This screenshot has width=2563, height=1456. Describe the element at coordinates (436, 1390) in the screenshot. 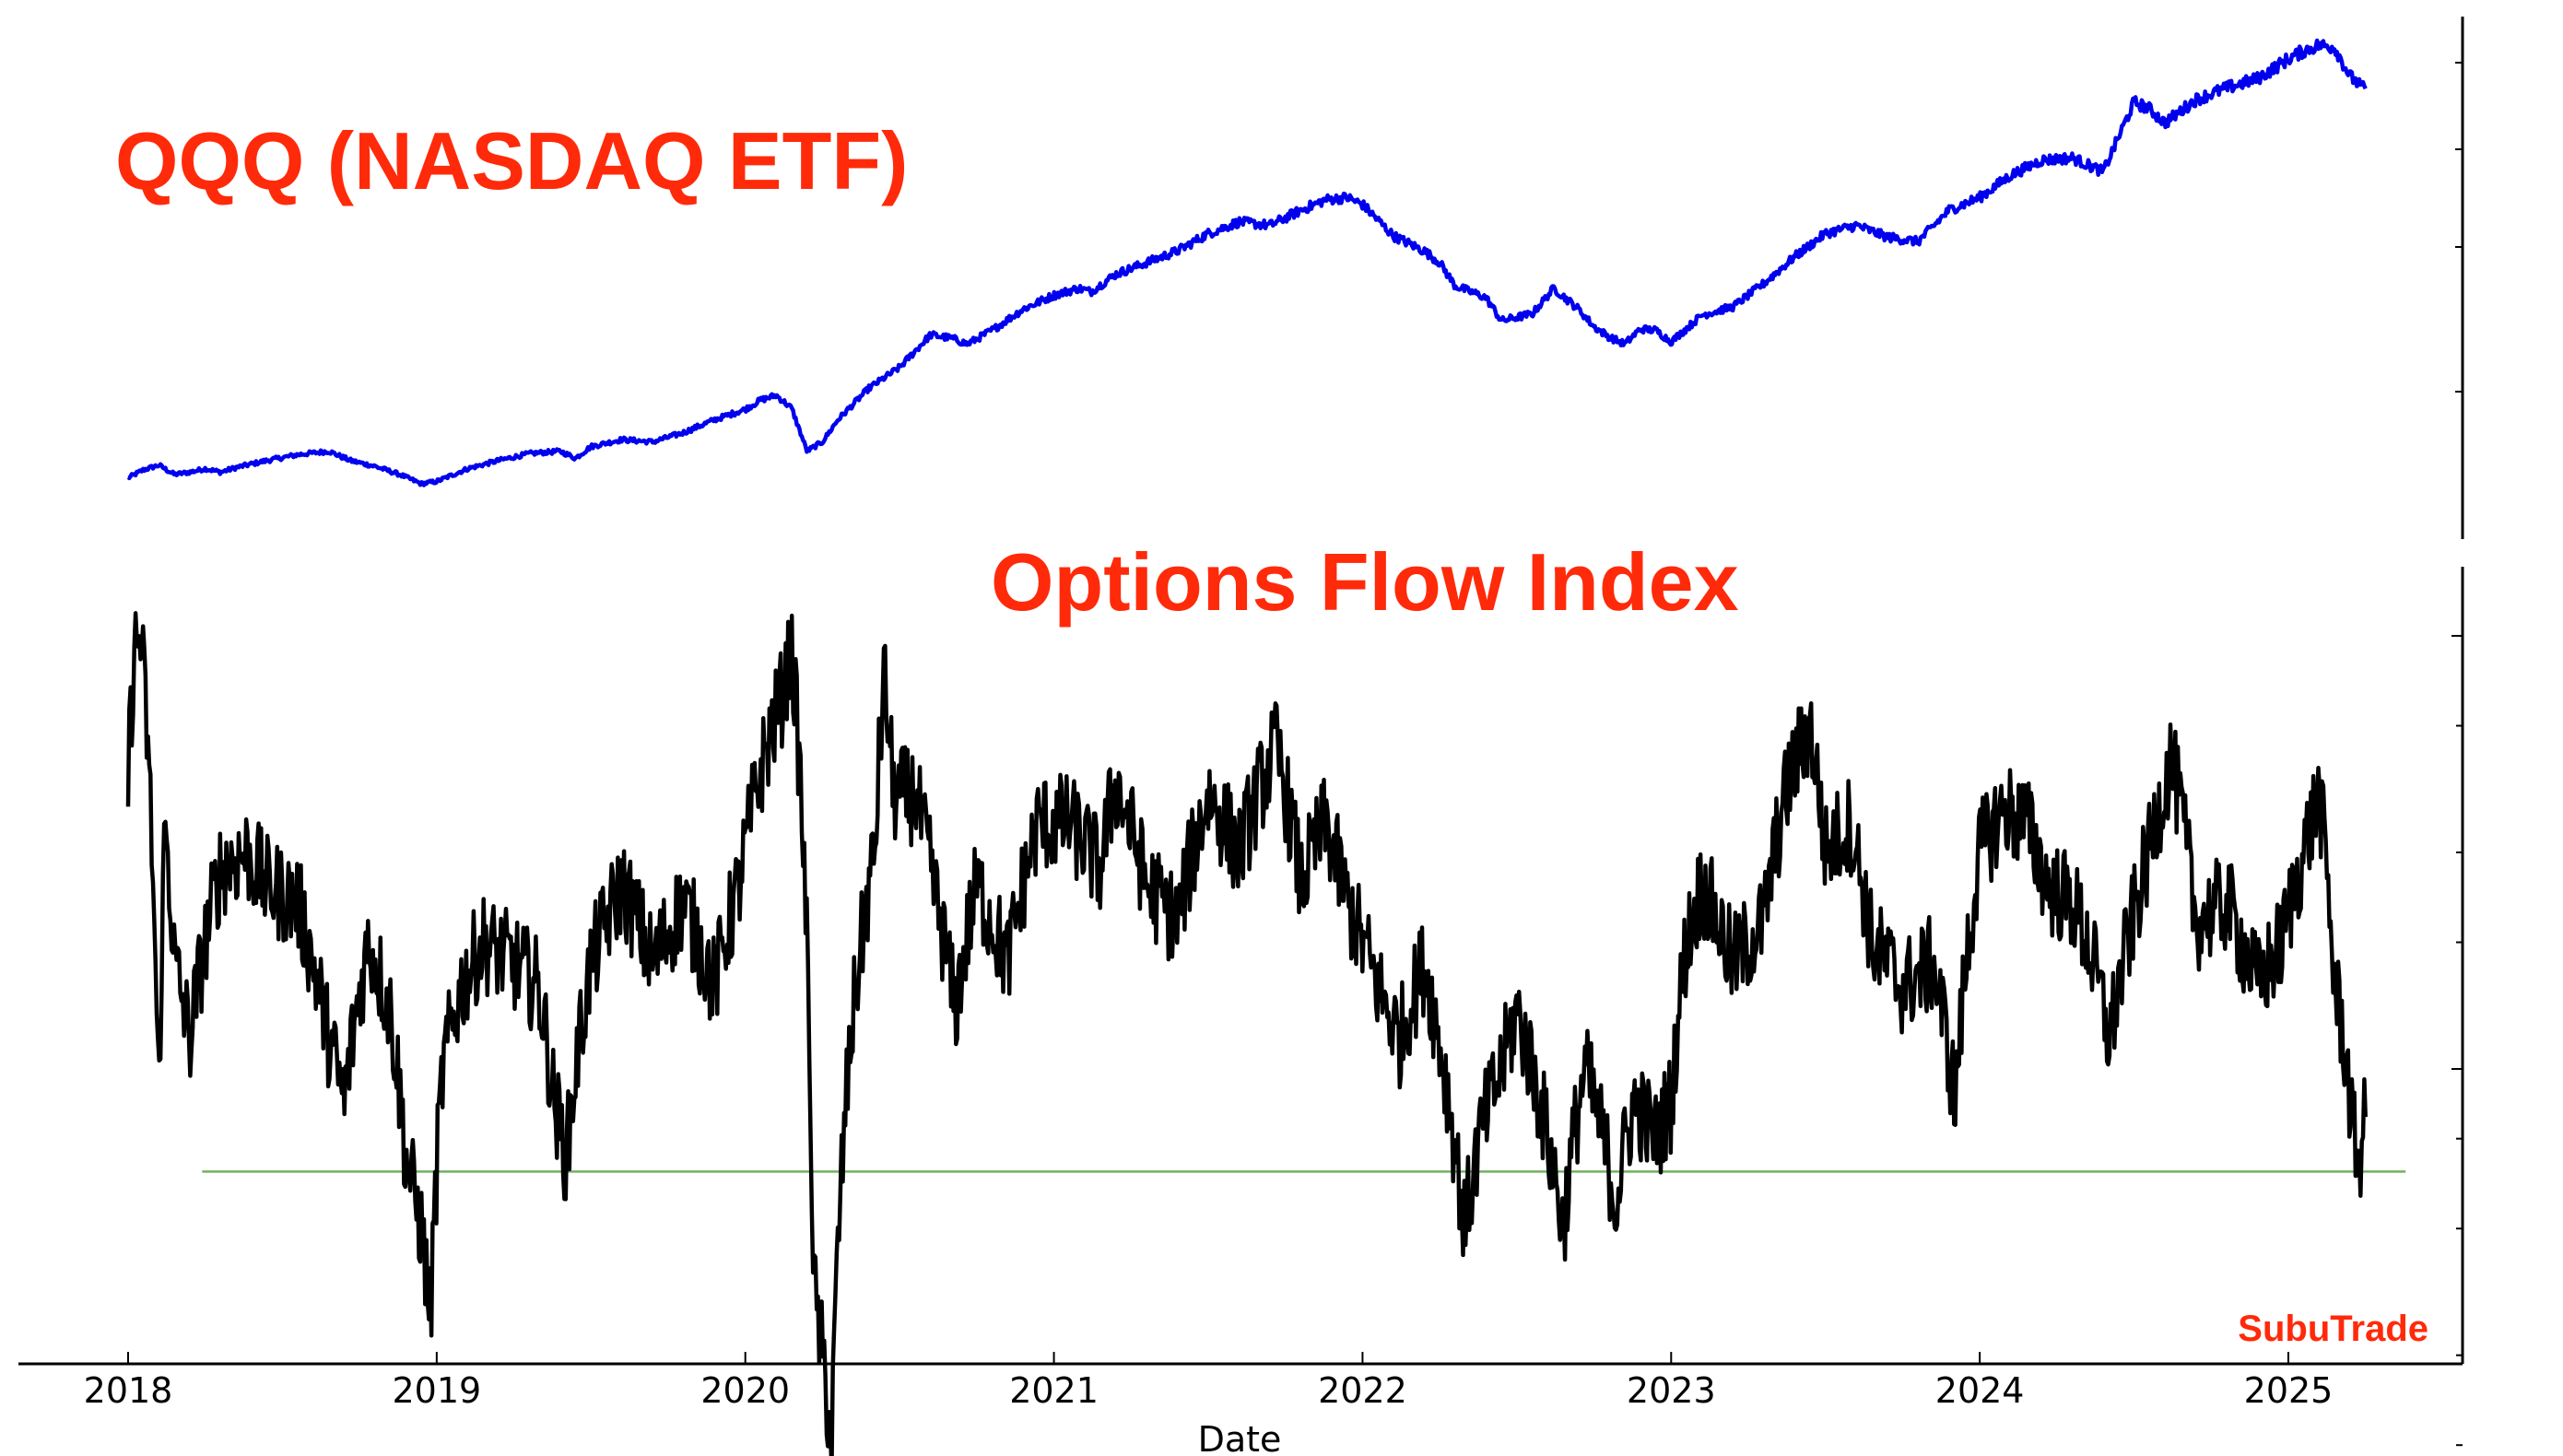

I see `x-tick-label-2019: 2019` at that location.